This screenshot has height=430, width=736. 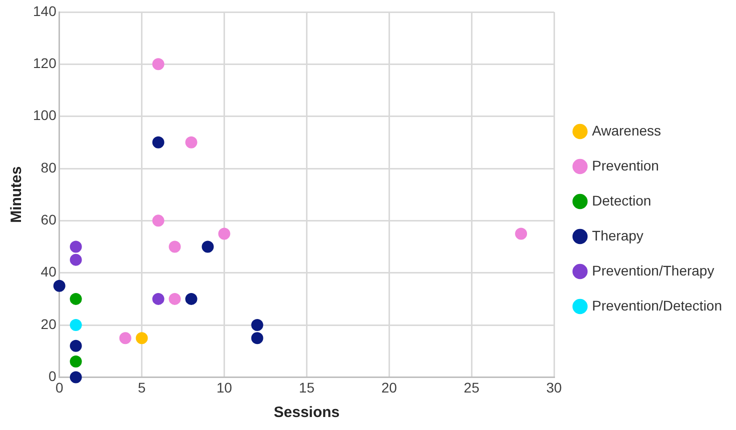 I want to click on x-tick-label: 5, so click(x=142, y=387).